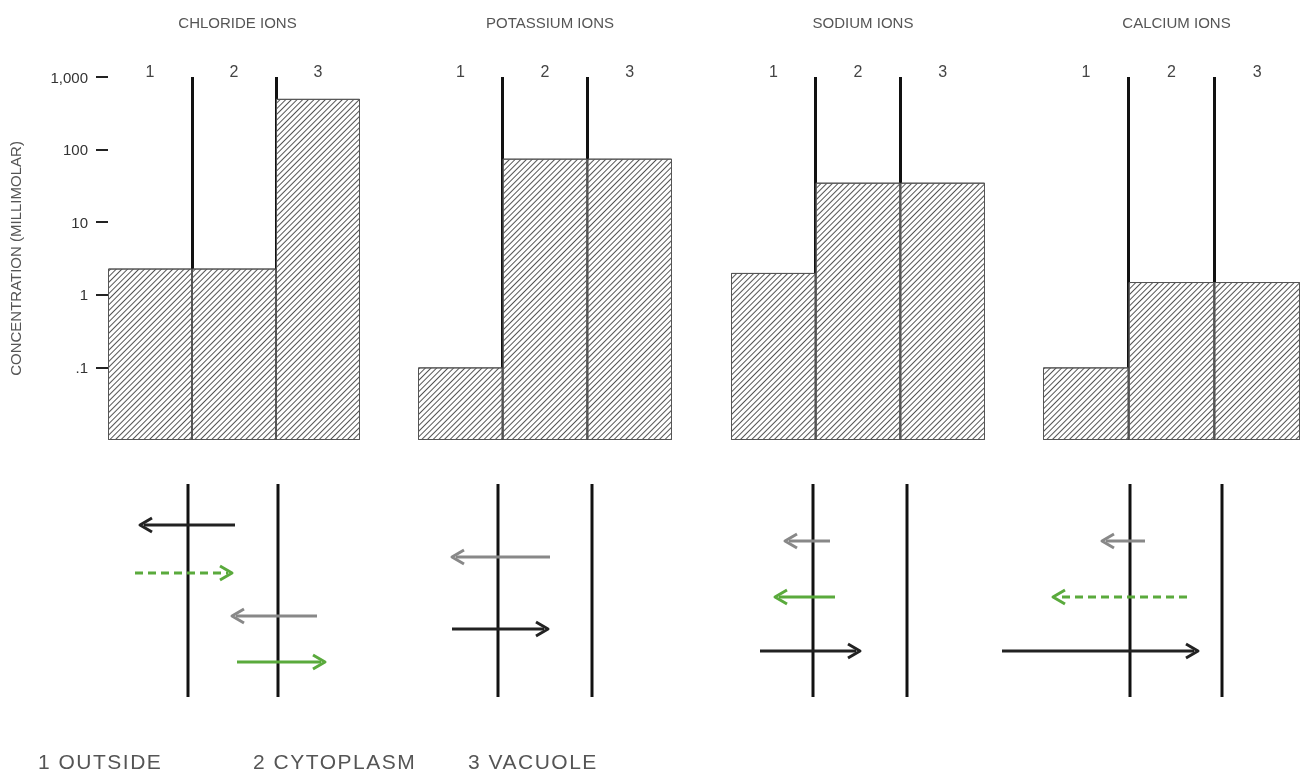 The image size is (1305, 776). What do you see at coordinates (81, 367) in the screenshot?
I see `y-tick-label: .1` at bounding box center [81, 367].